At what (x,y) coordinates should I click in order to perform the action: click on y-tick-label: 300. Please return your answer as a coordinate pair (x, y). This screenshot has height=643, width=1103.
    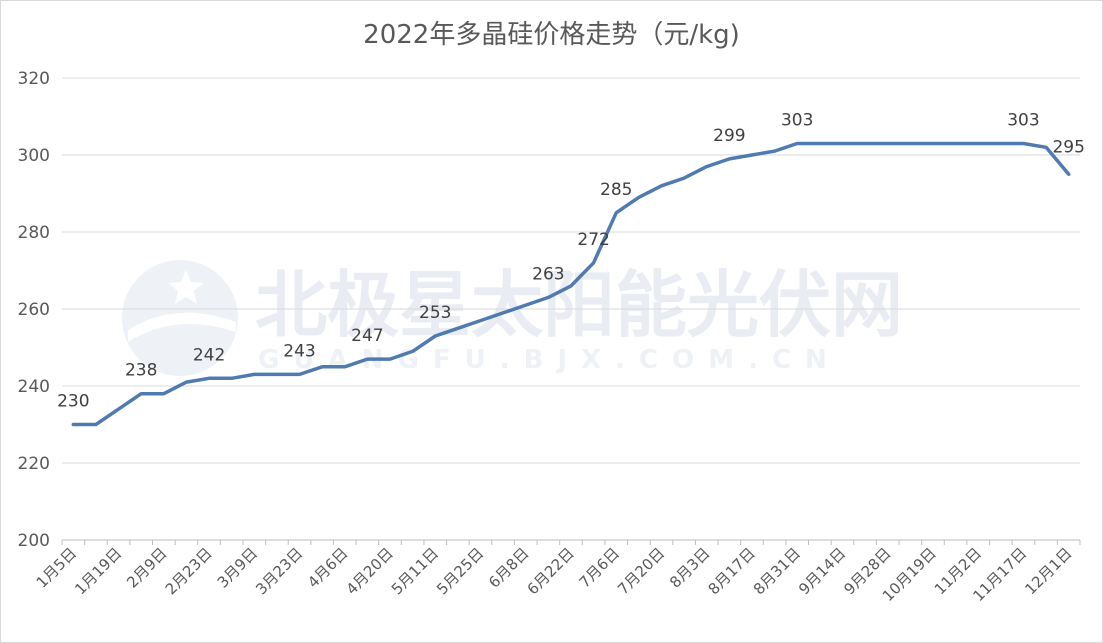
    Looking at the image, I should click on (34, 156).